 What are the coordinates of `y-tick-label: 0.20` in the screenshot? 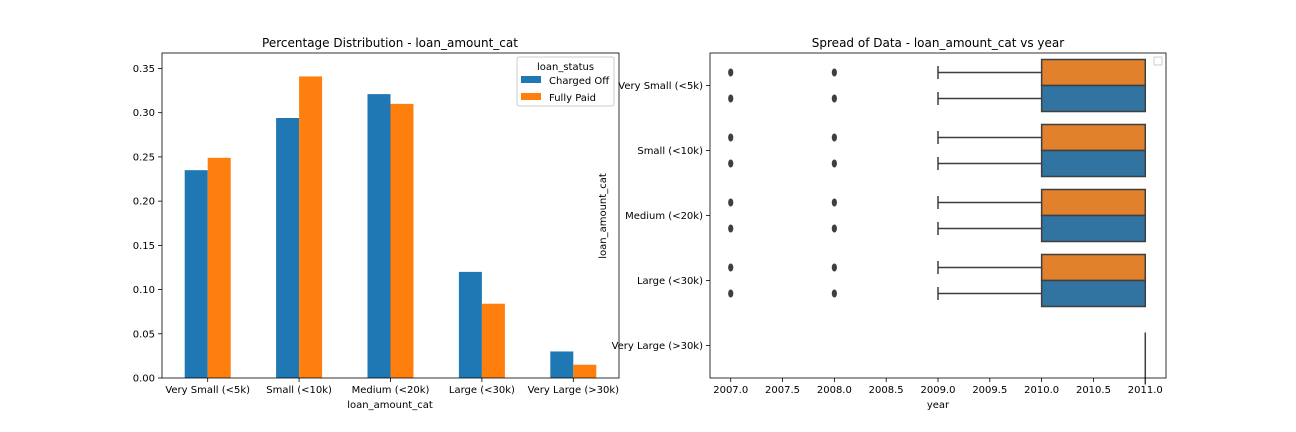 It's located at (144, 202).